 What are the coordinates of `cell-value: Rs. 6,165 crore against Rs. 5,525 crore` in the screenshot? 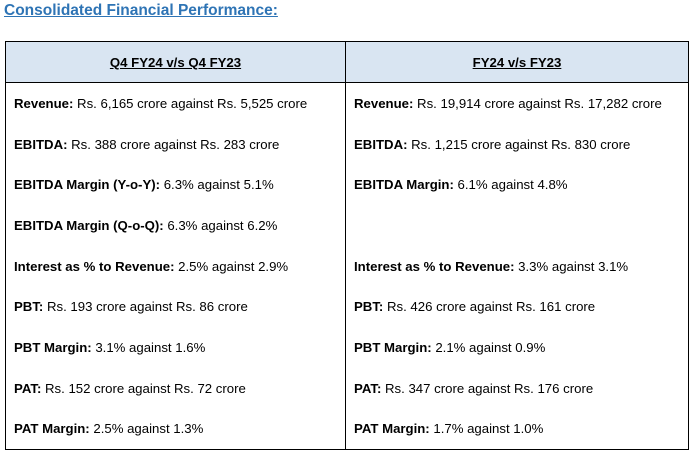 It's located at (190, 103).